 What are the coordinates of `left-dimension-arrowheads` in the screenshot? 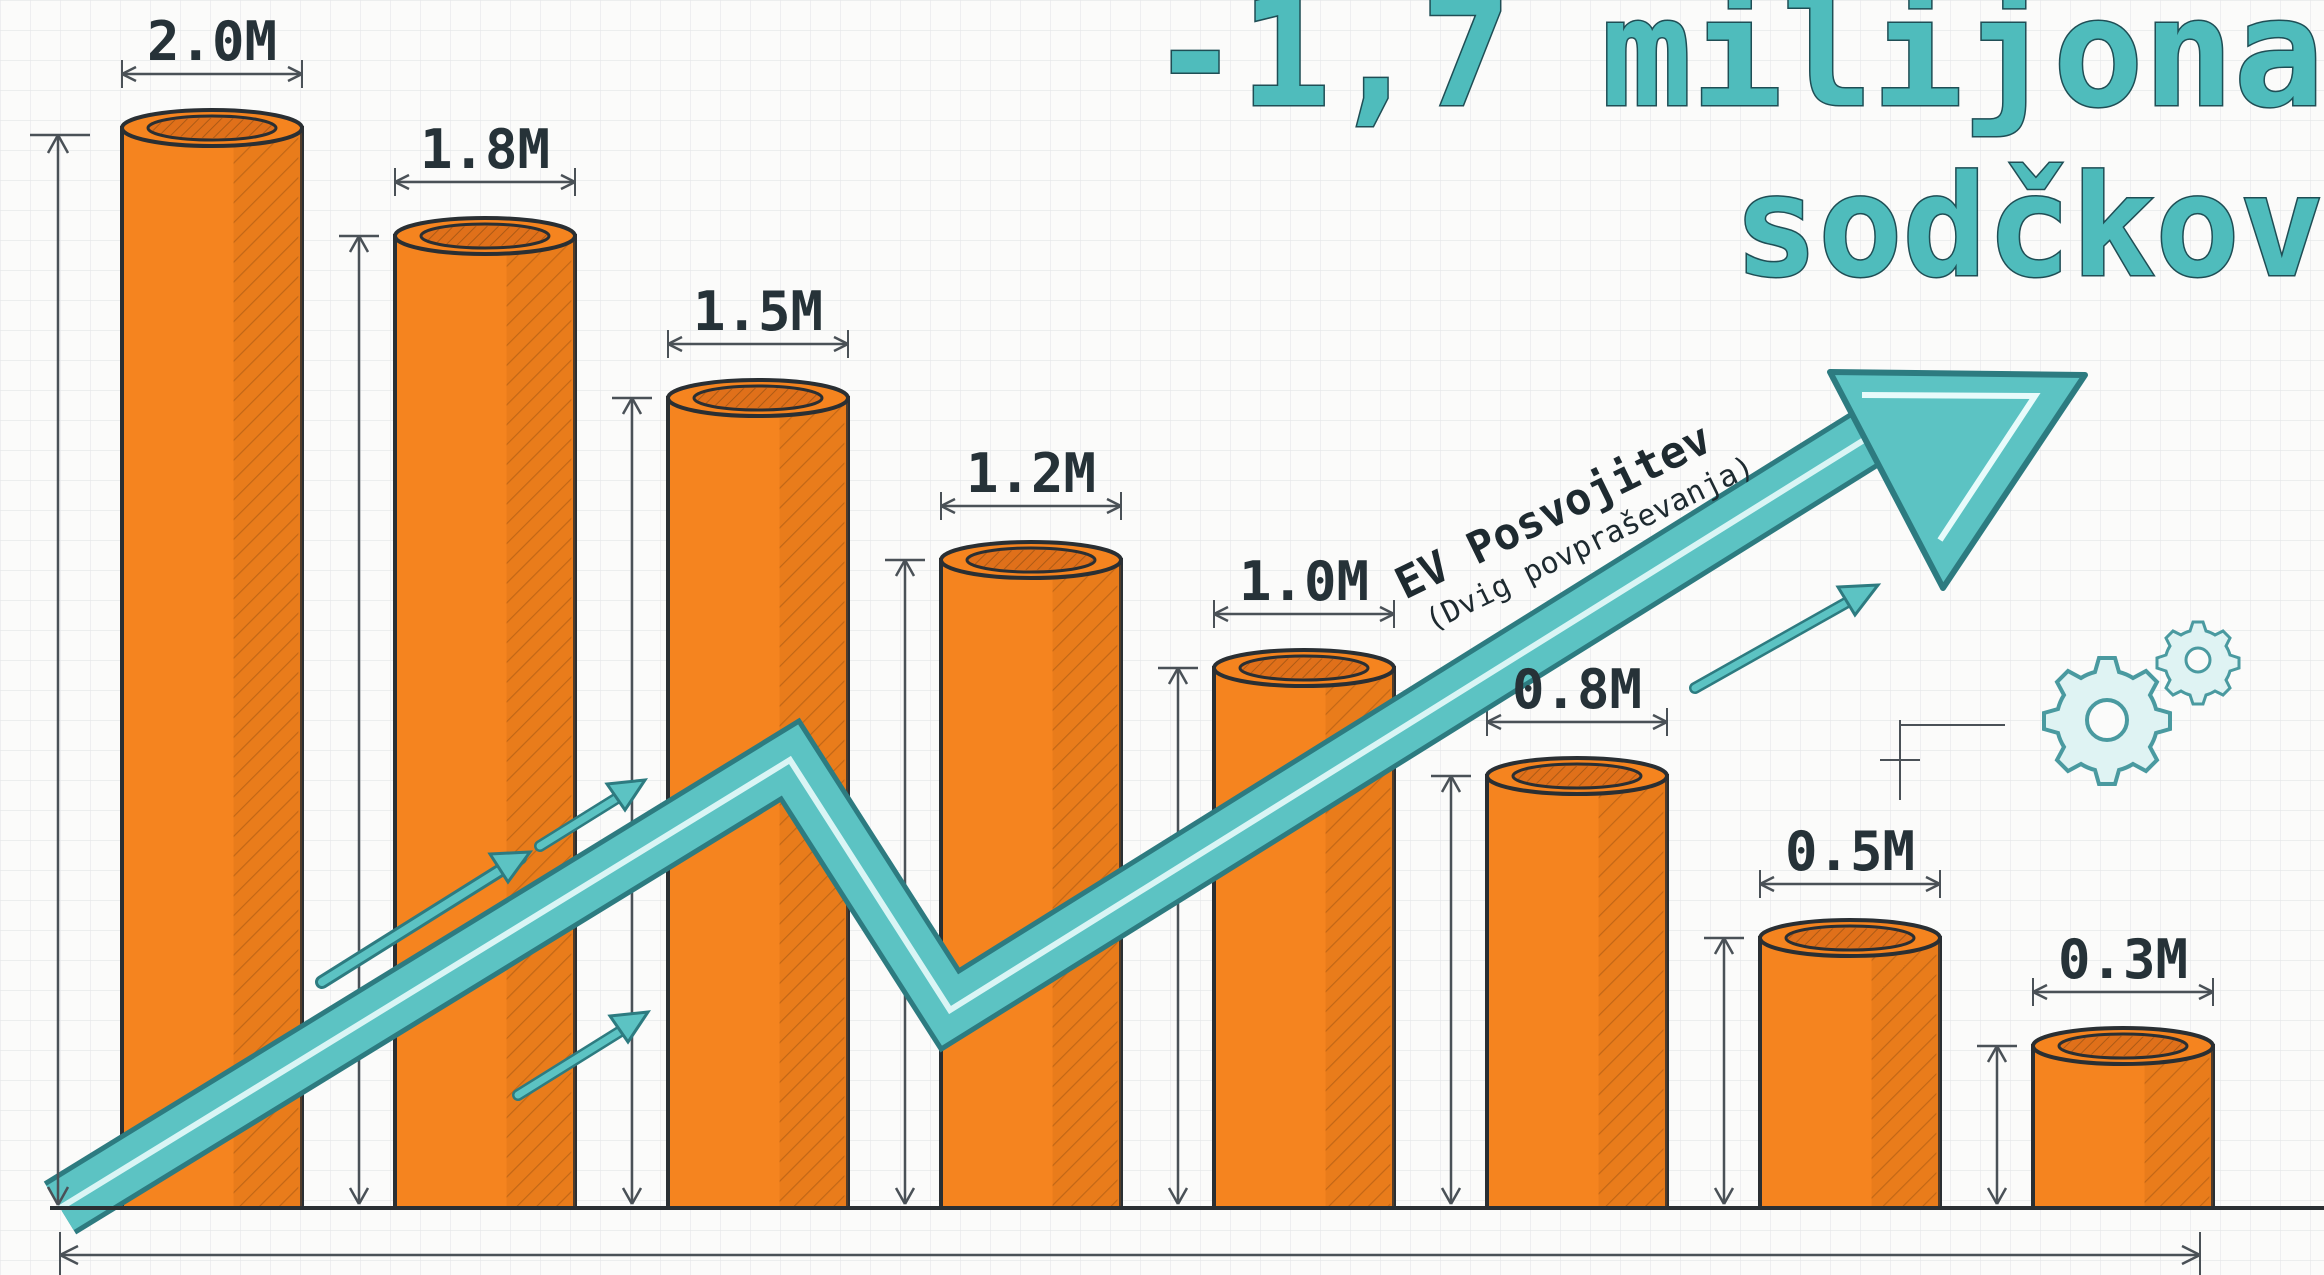 It's located at (60, 669).